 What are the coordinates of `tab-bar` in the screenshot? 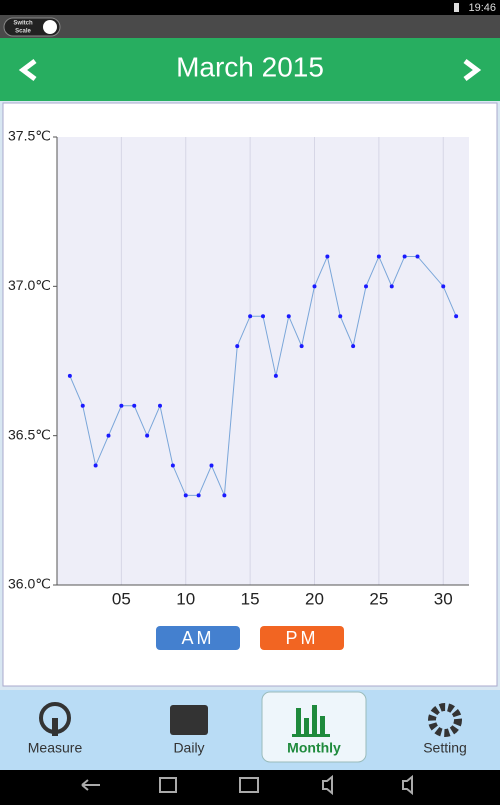 It's located at (250, 730).